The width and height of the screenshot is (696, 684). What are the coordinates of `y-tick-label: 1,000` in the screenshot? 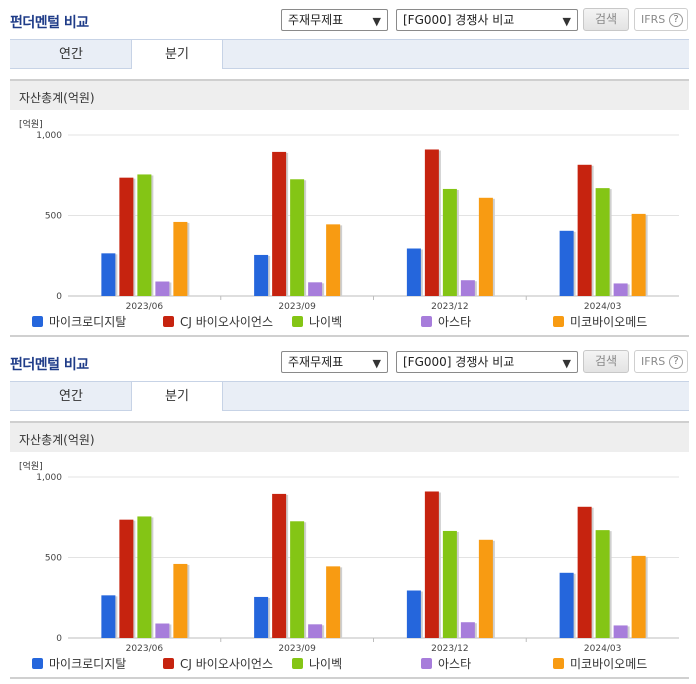 It's located at (49, 136).